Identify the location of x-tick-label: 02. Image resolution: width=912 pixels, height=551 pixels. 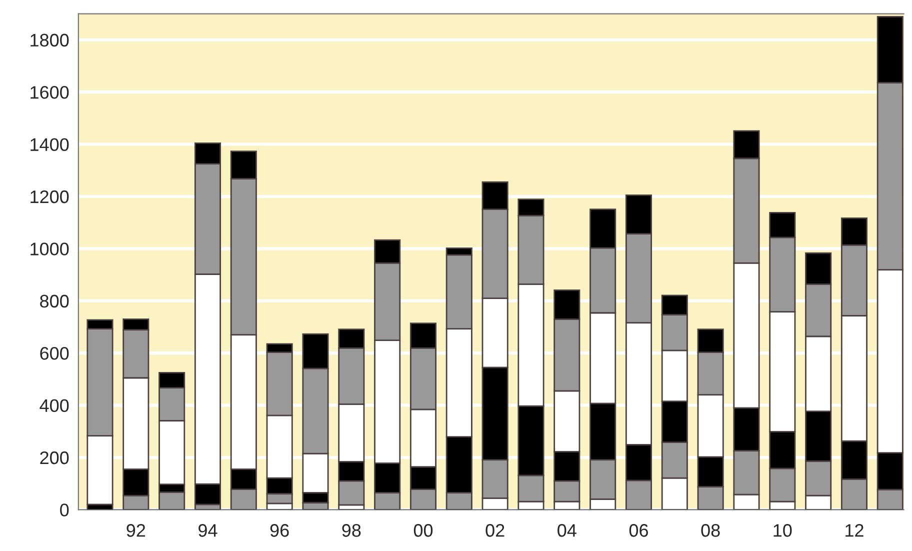
(495, 530).